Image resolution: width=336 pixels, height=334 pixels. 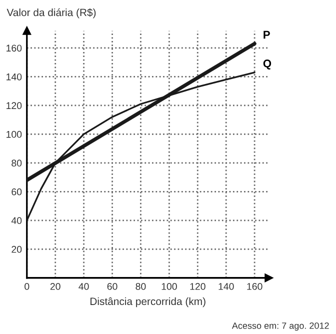 I want to click on y-tick-label: 120, so click(x=14, y=106).